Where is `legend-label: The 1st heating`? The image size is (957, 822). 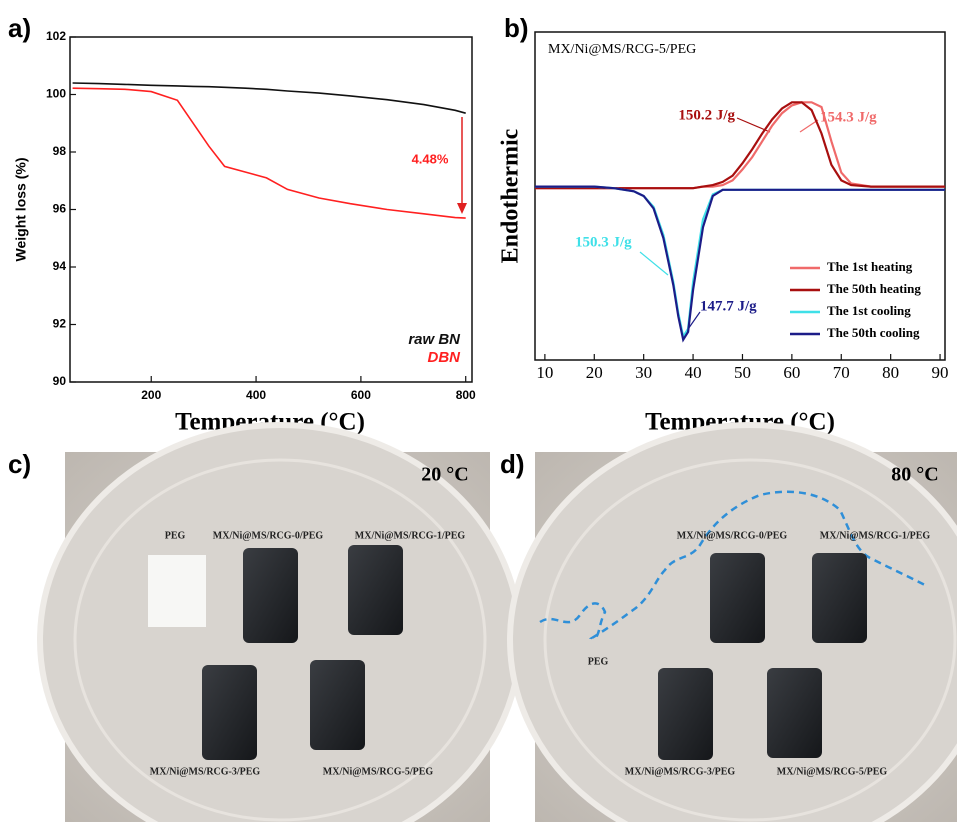 legend-label: The 1st heating is located at coordinates (870, 266).